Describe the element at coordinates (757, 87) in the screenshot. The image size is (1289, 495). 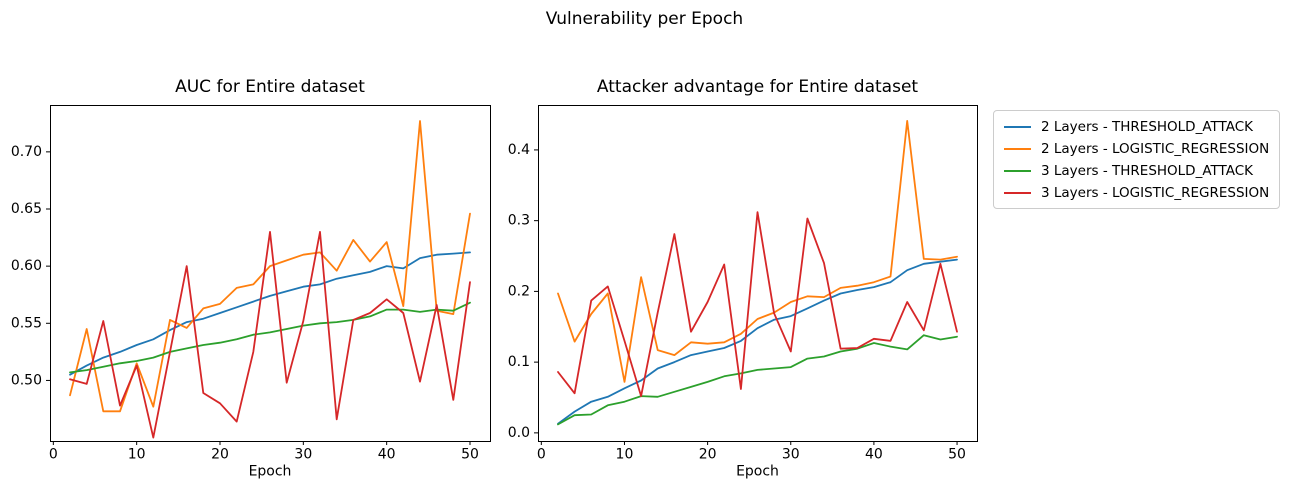
I see `right-chart-title: Attacker advantage for Entire dataset` at that location.